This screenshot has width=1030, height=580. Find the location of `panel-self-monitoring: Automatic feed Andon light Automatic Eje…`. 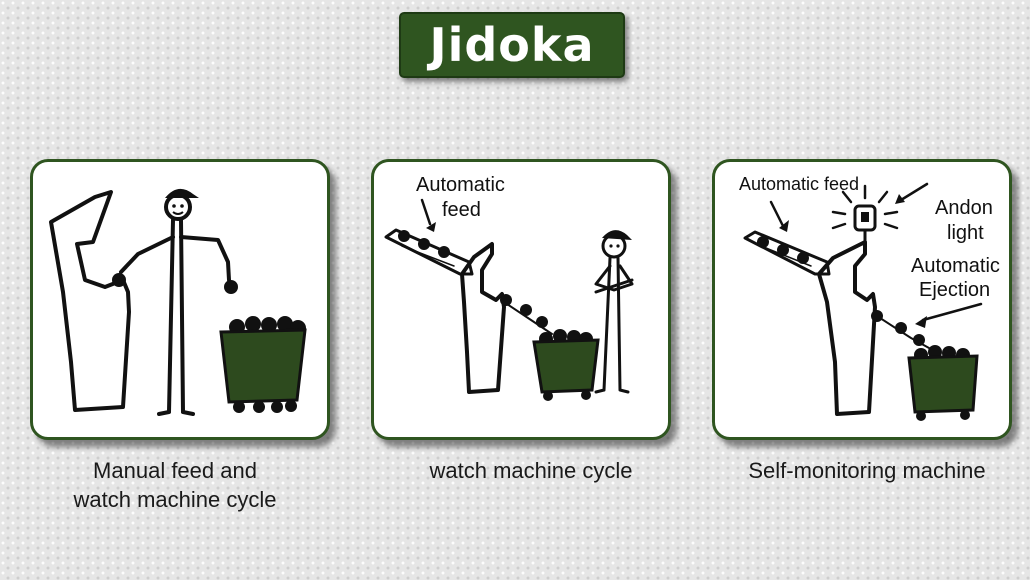

panel-self-monitoring: Automatic feed Andon light Automatic Eje… is located at coordinates (862, 299).